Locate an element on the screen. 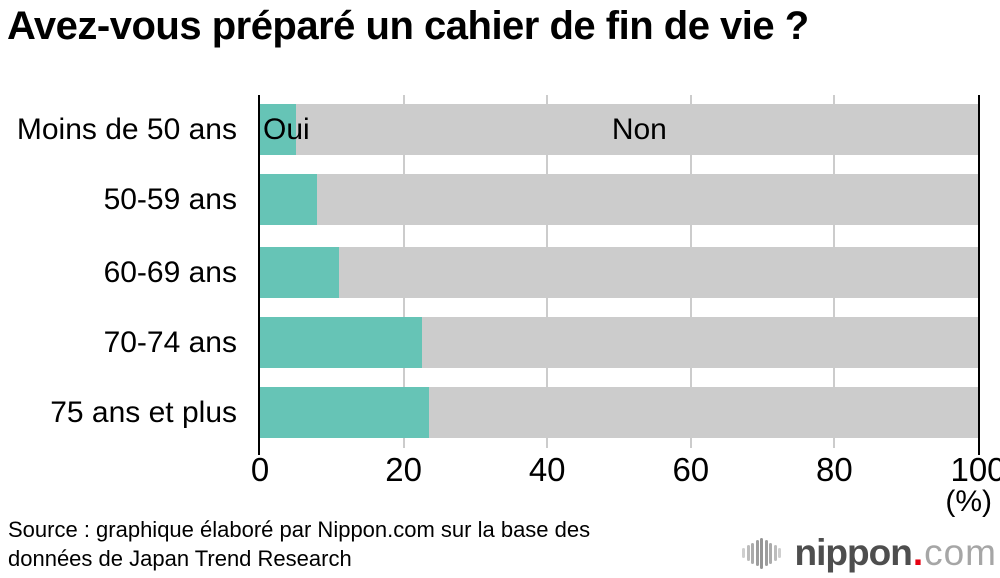  legend-label-non: Non is located at coordinates (639, 129).